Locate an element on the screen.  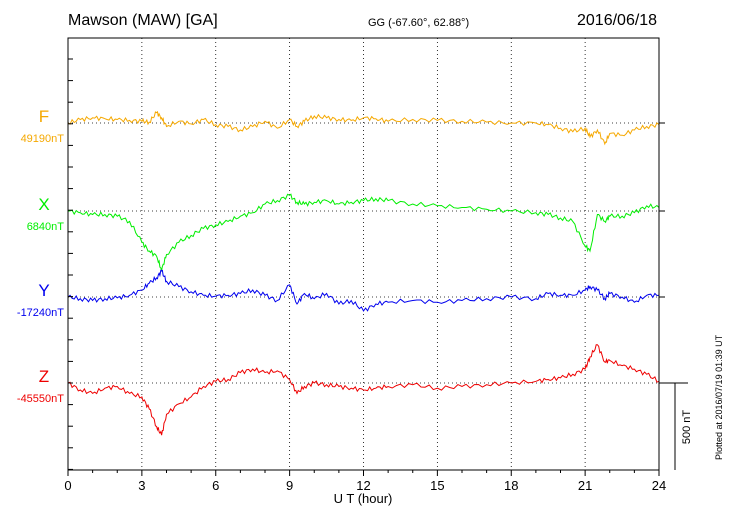
scale-bar: 500 nT is located at coordinates (676, 426).